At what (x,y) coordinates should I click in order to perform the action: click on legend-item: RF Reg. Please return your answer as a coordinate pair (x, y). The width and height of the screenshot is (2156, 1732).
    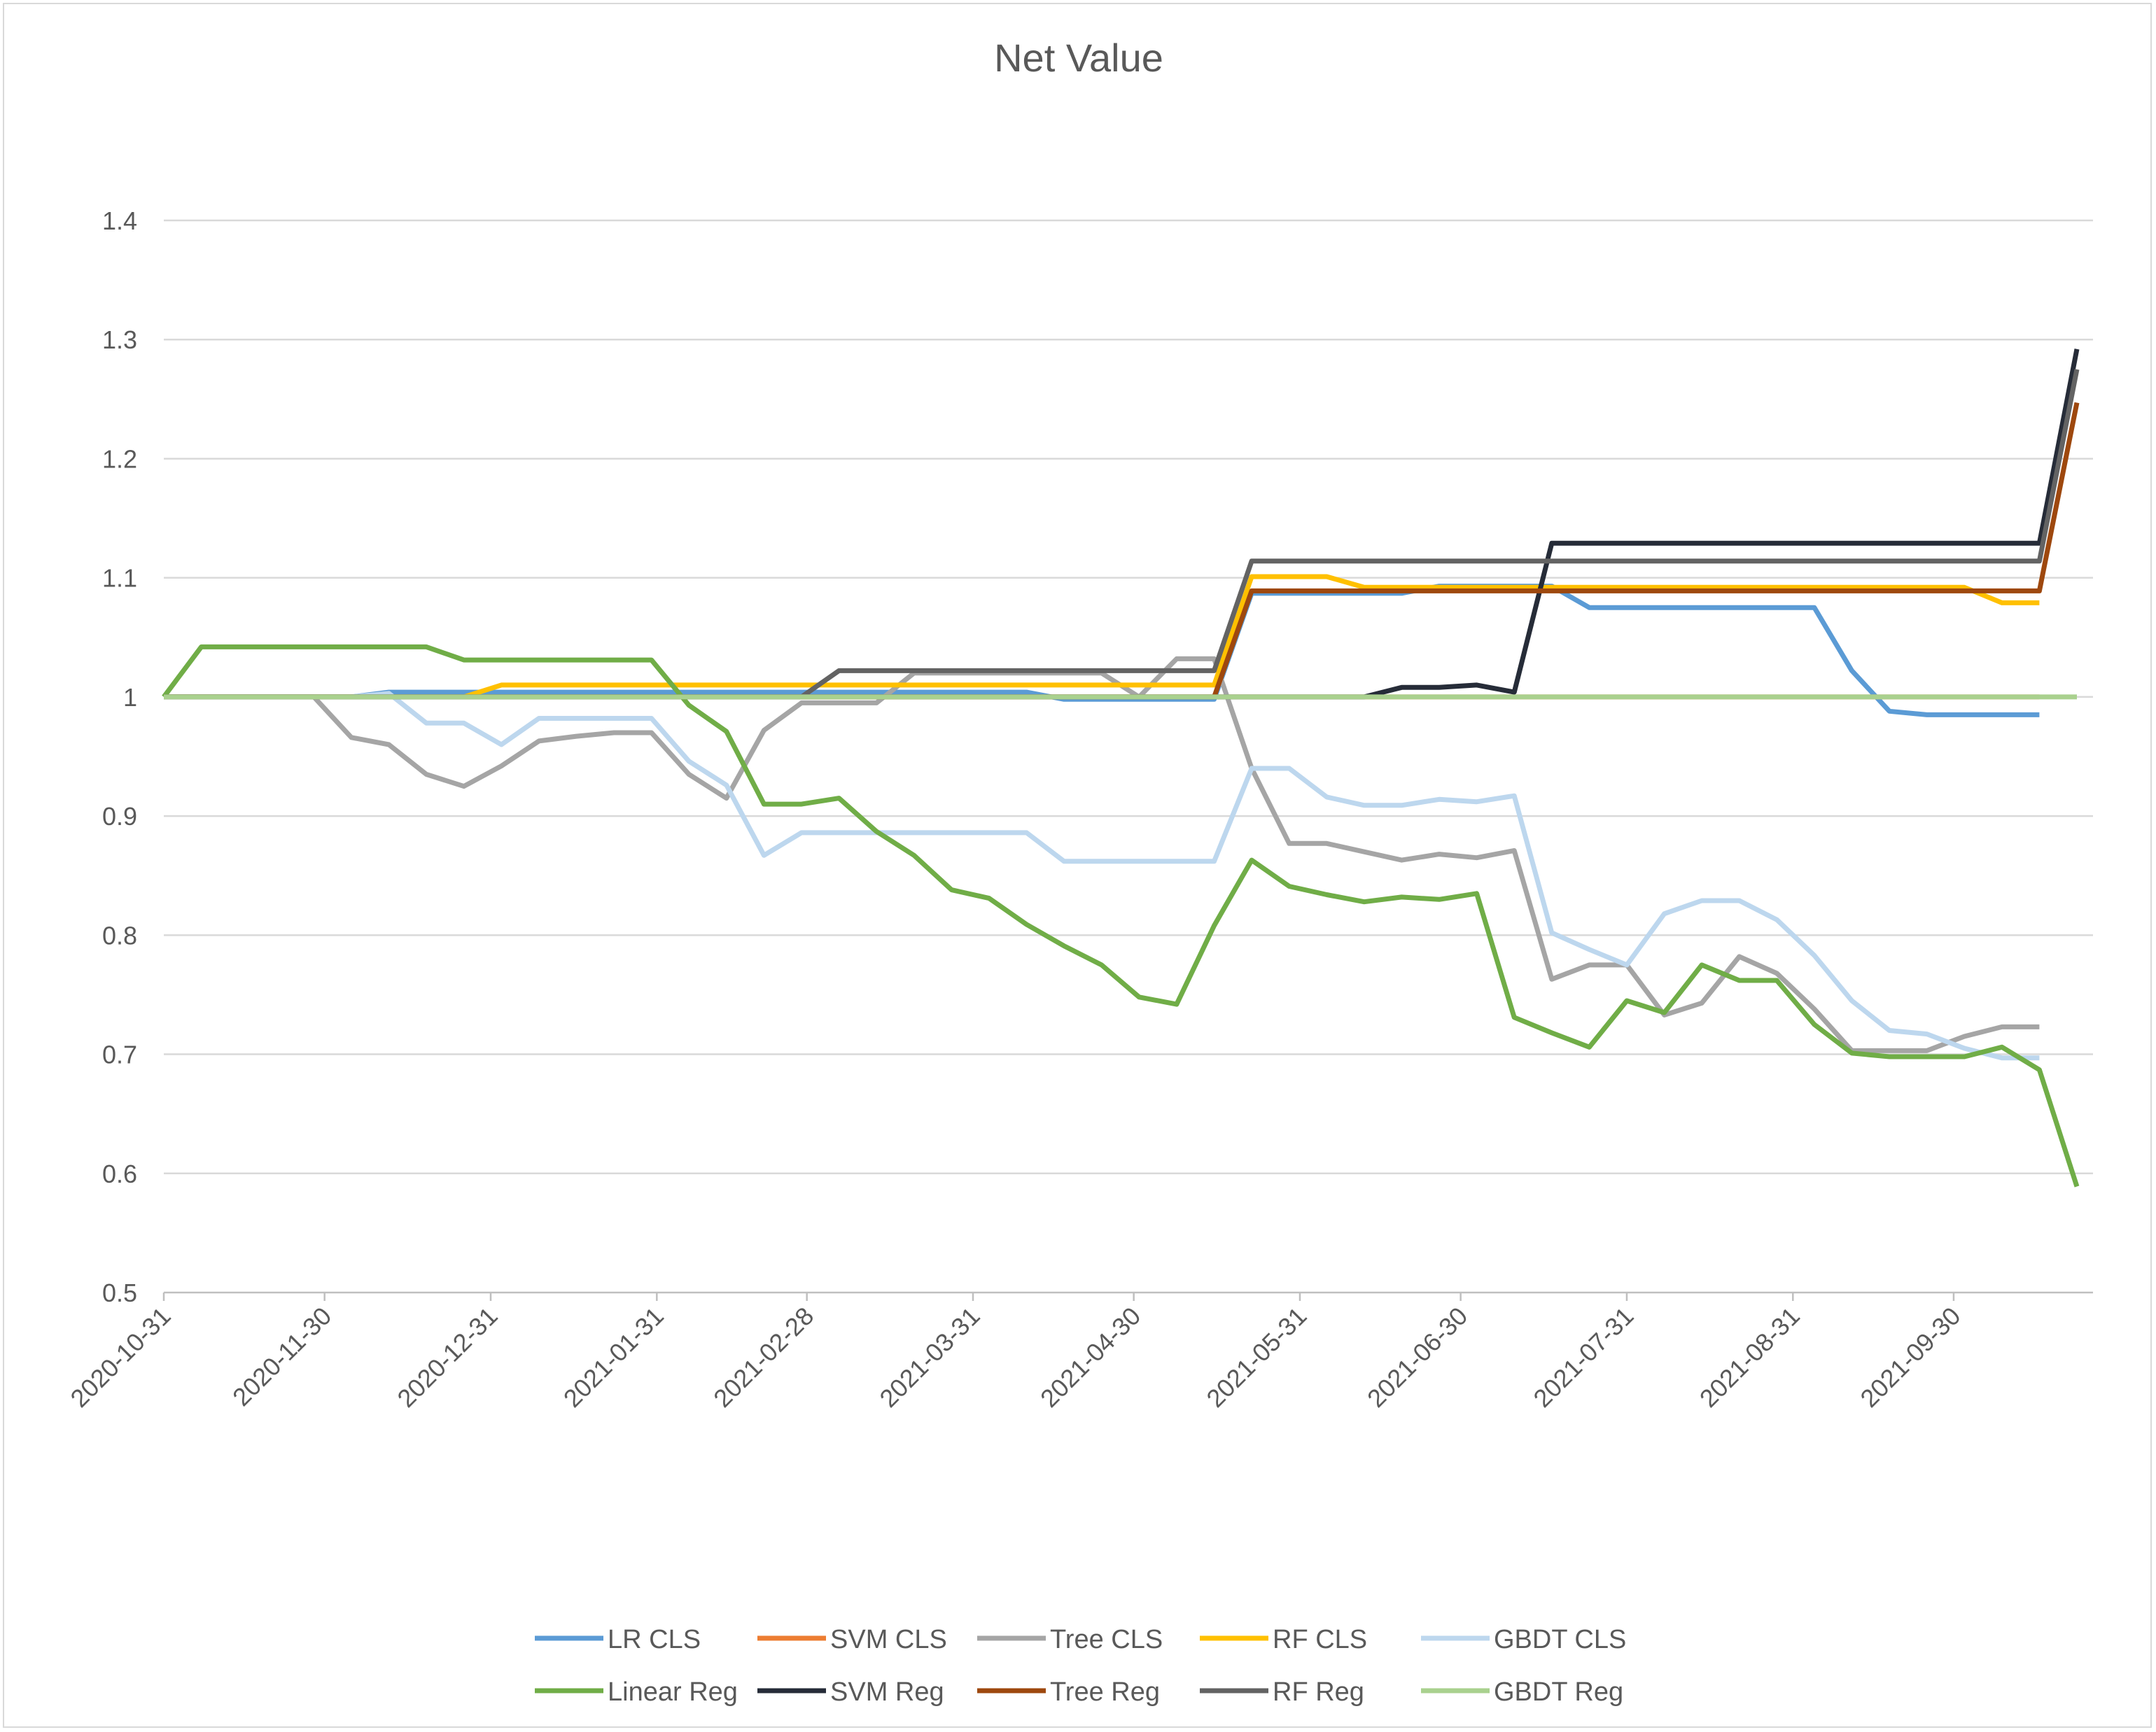
    Looking at the image, I should click on (1282, 1692).